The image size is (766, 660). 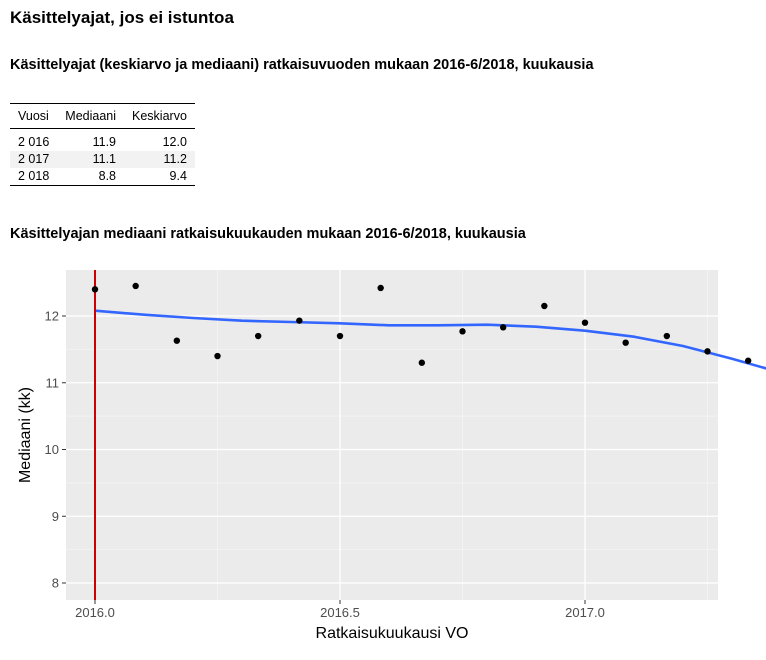 I want to click on x-tick-label: 2016.0, so click(x=95, y=612).